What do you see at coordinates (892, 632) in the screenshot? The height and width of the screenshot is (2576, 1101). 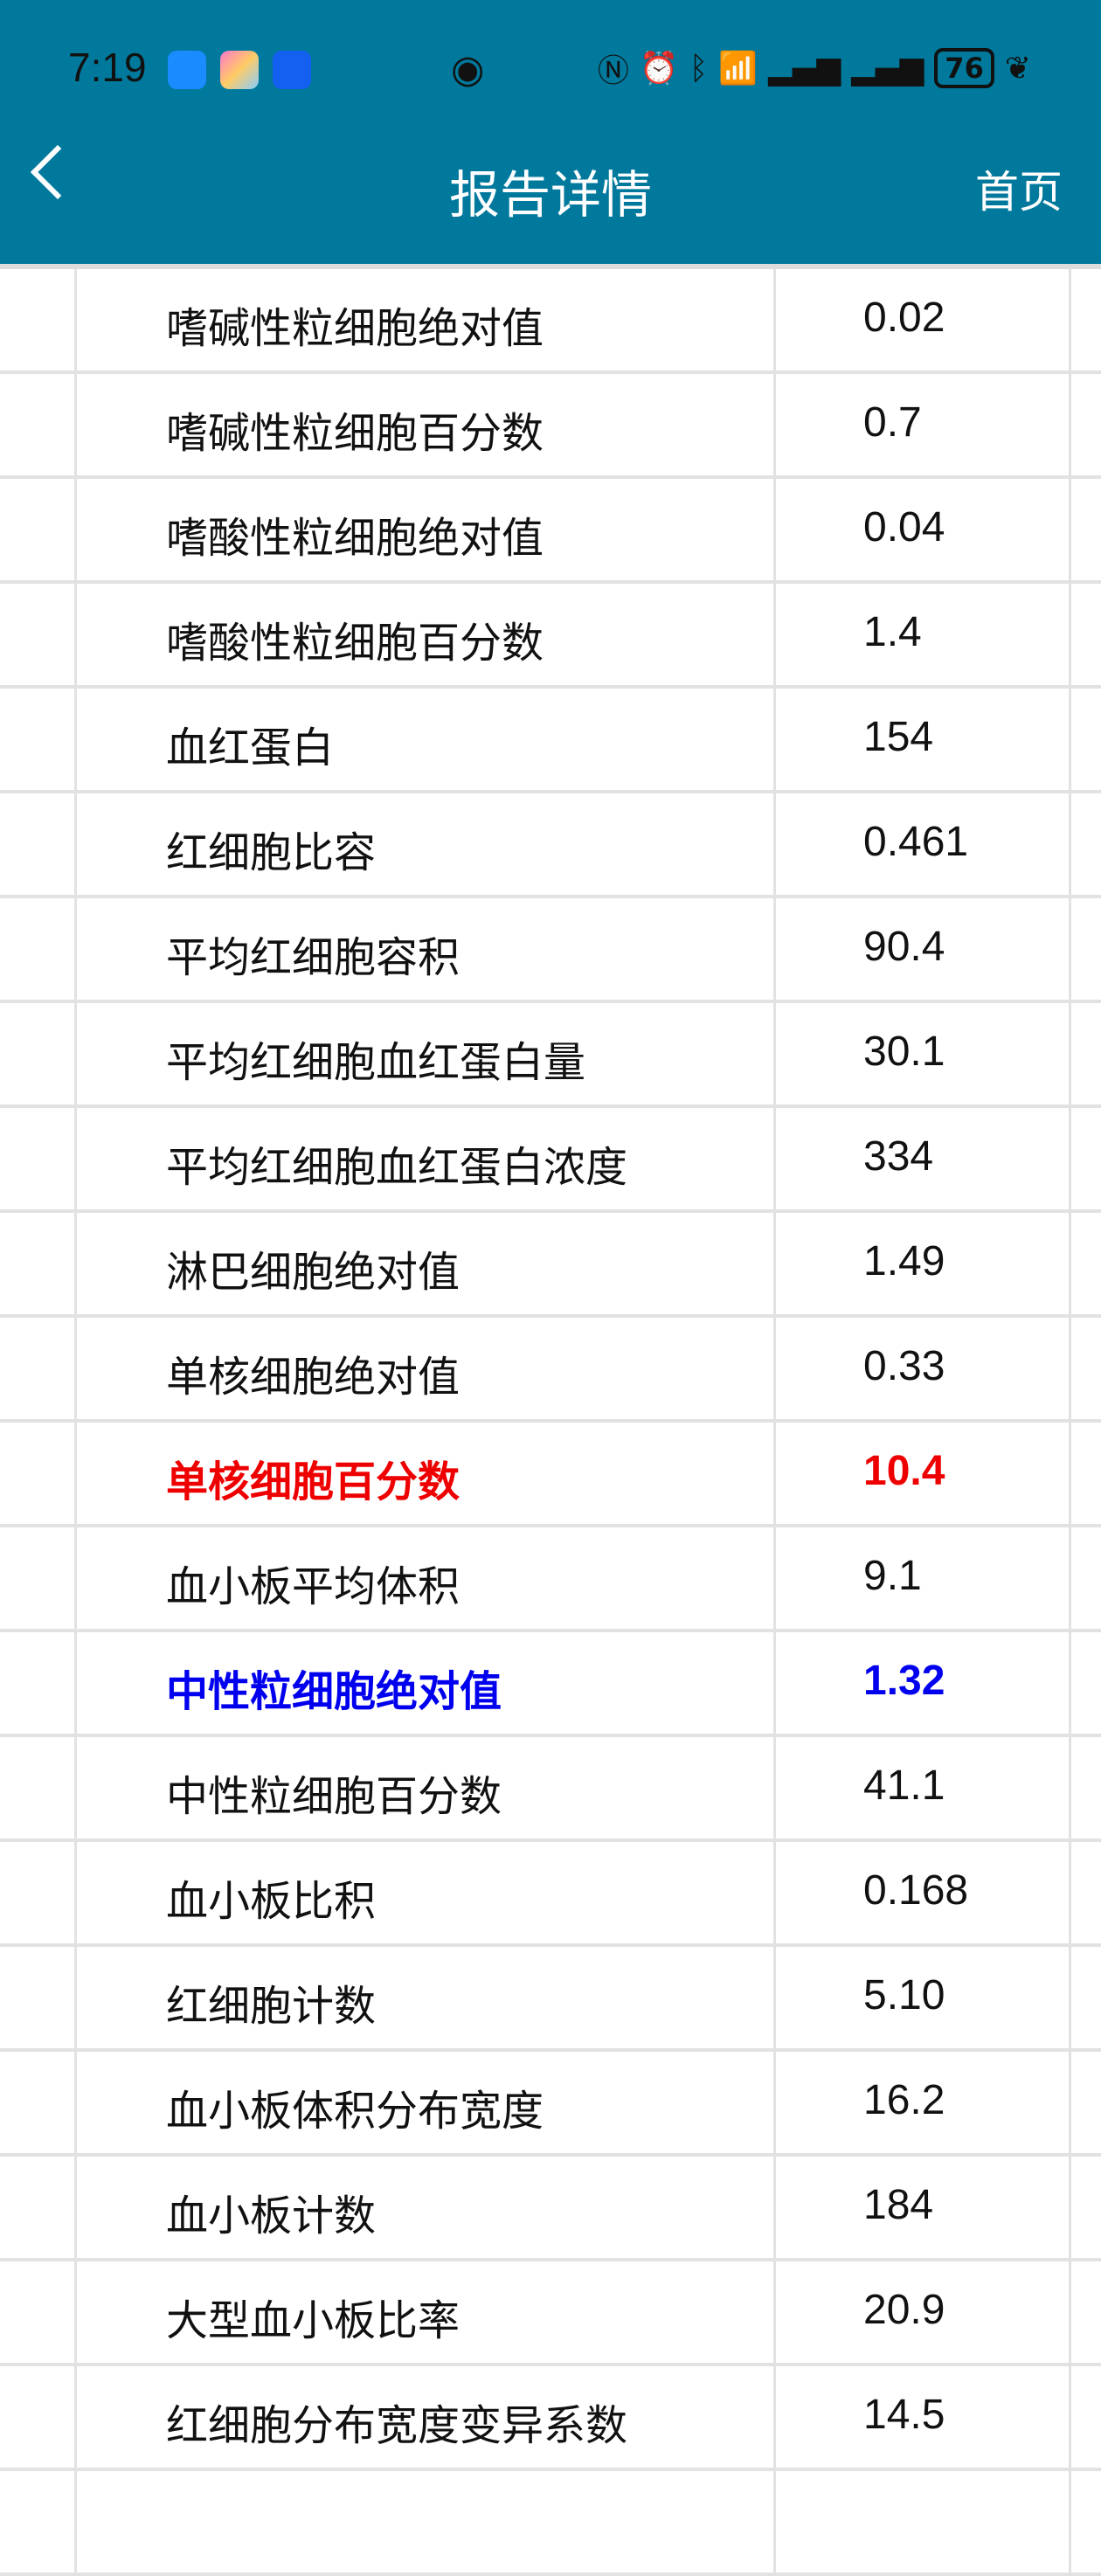 I see `test-value: 1.4` at bounding box center [892, 632].